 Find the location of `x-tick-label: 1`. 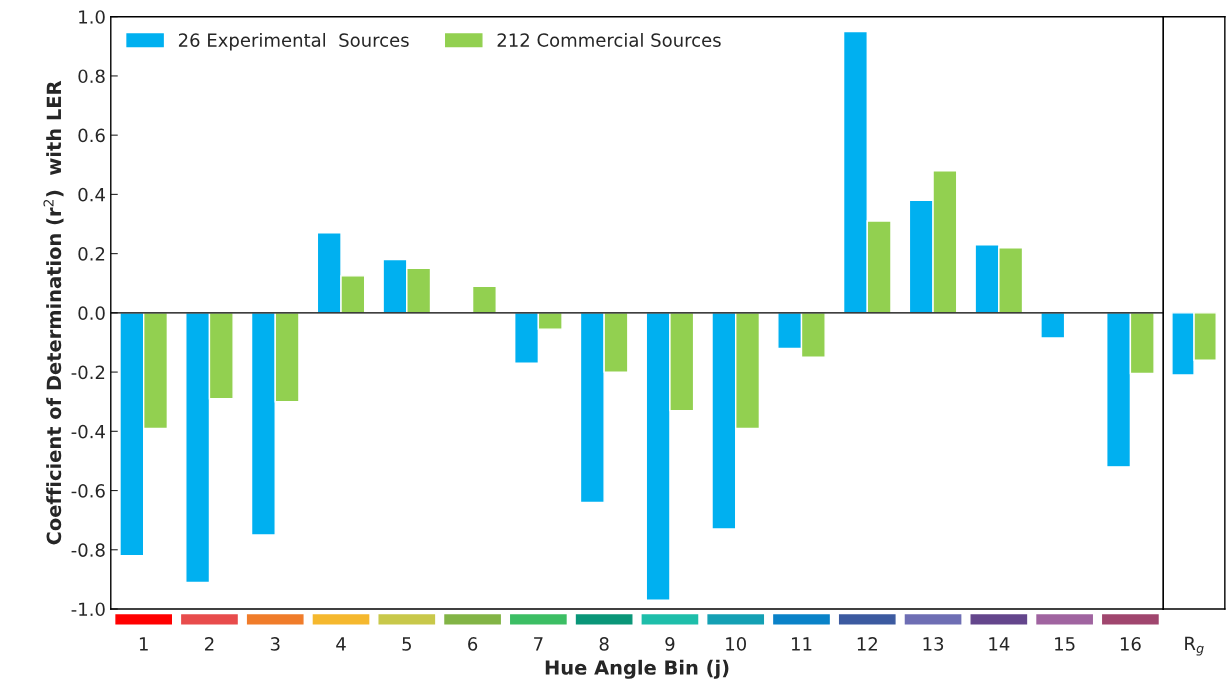

x-tick-label: 1 is located at coordinates (143, 644).